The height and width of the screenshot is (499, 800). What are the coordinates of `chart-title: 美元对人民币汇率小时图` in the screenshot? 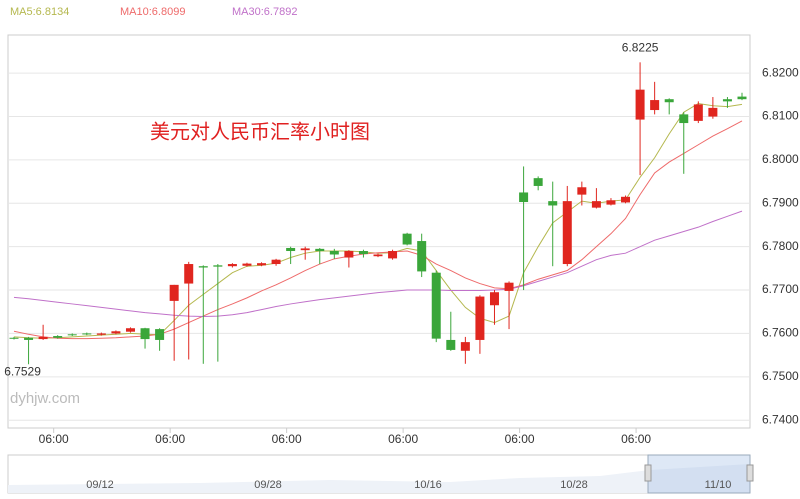 It's located at (260, 131).